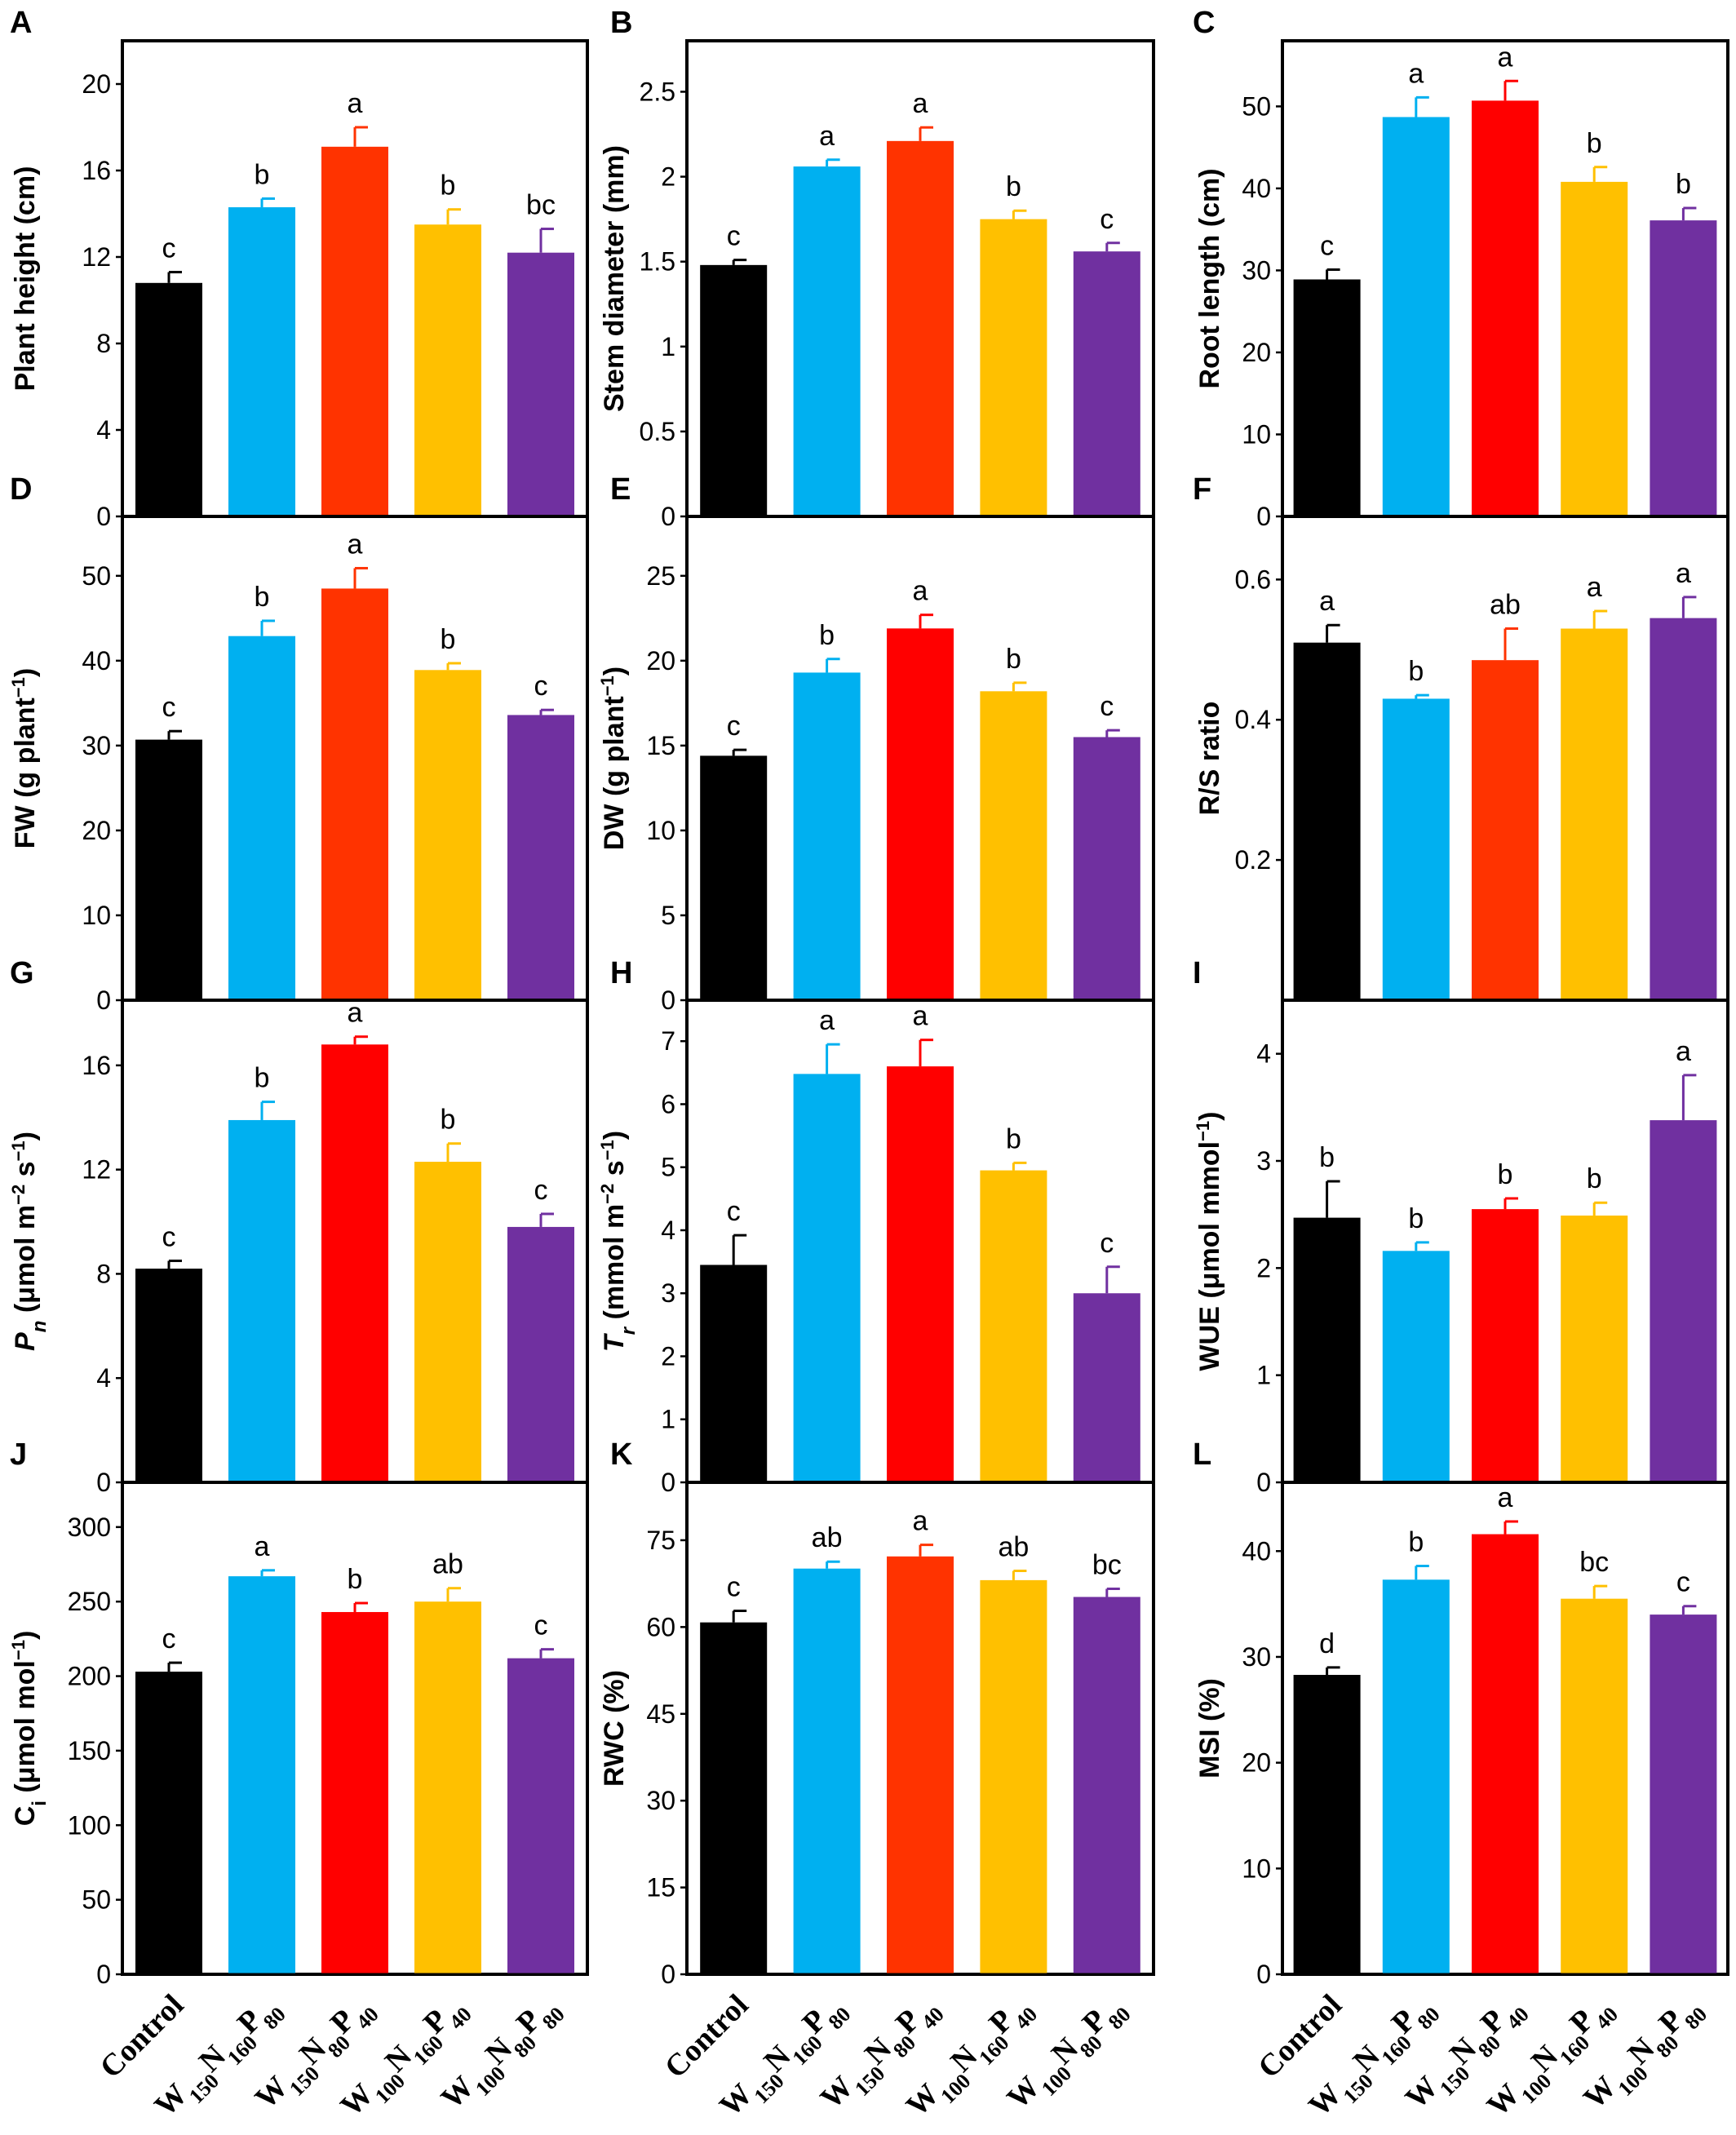 Image resolution: width=1736 pixels, height=2135 pixels. Describe the element at coordinates (1461, 1226) in the screenshot. I see `panel-i: 0 1 2 3 4 I WUE (μmol mmol−1) b b b b a` at that location.